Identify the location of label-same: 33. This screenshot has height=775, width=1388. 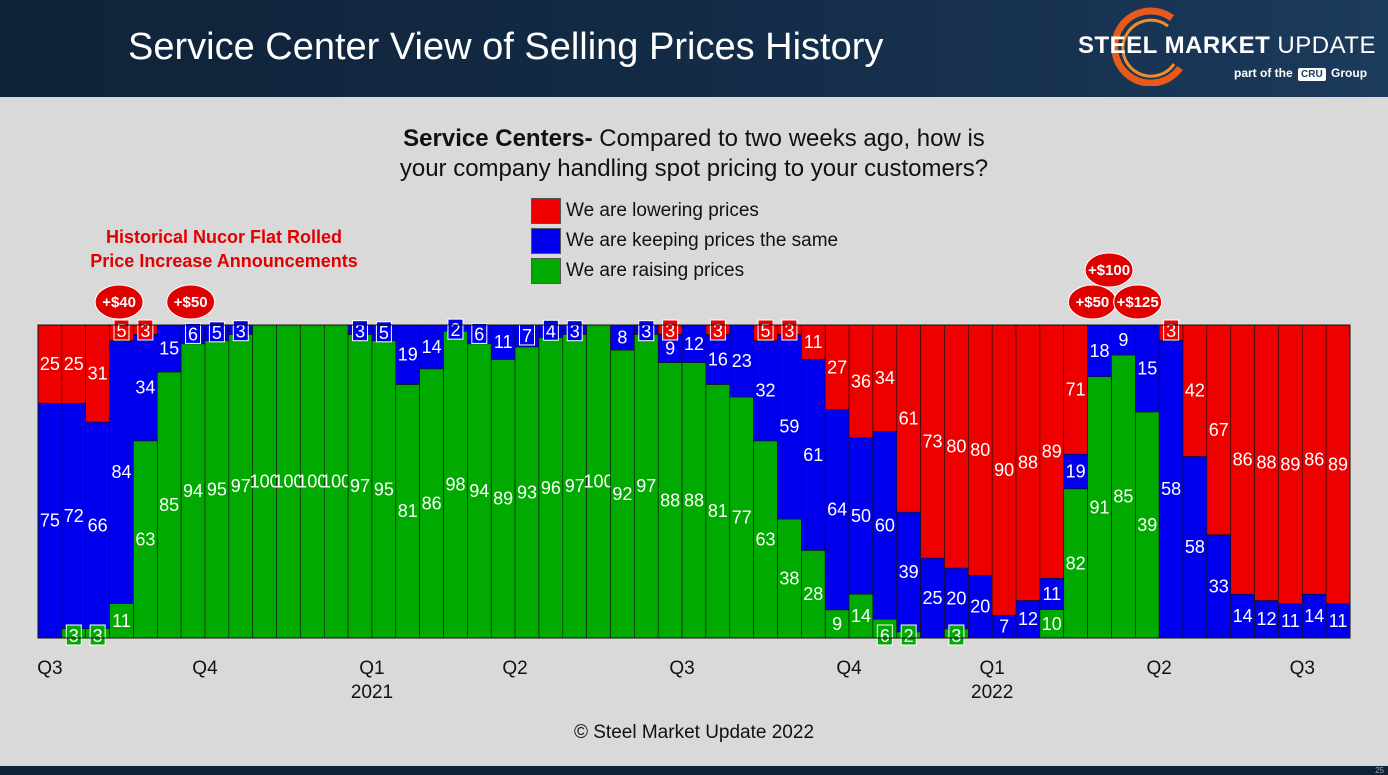
(1219, 586).